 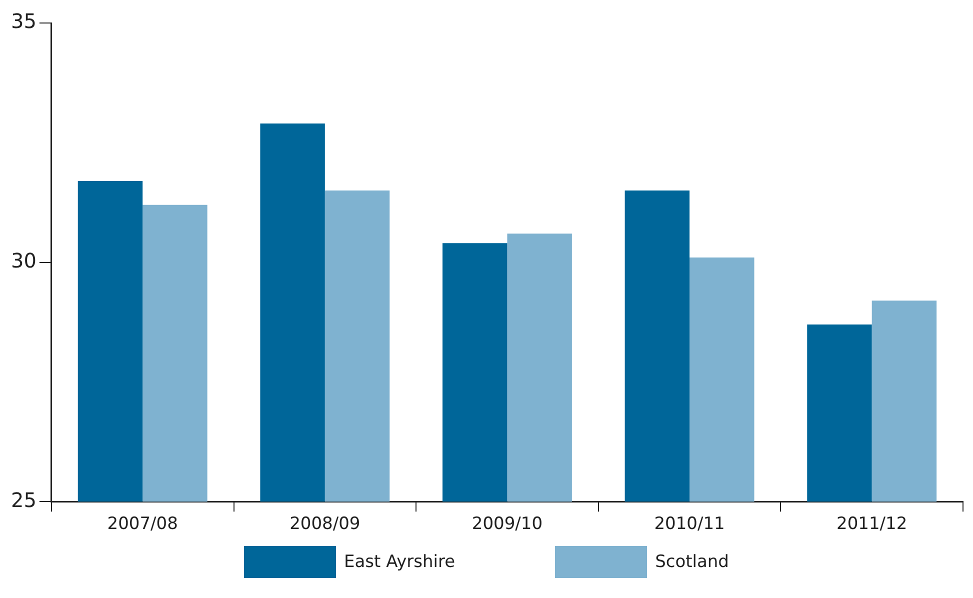 What do you see at coordinates (507, 524) in the screenshot?
I see `x-tick-label: 2009/10` at bounding box center [507, 524].